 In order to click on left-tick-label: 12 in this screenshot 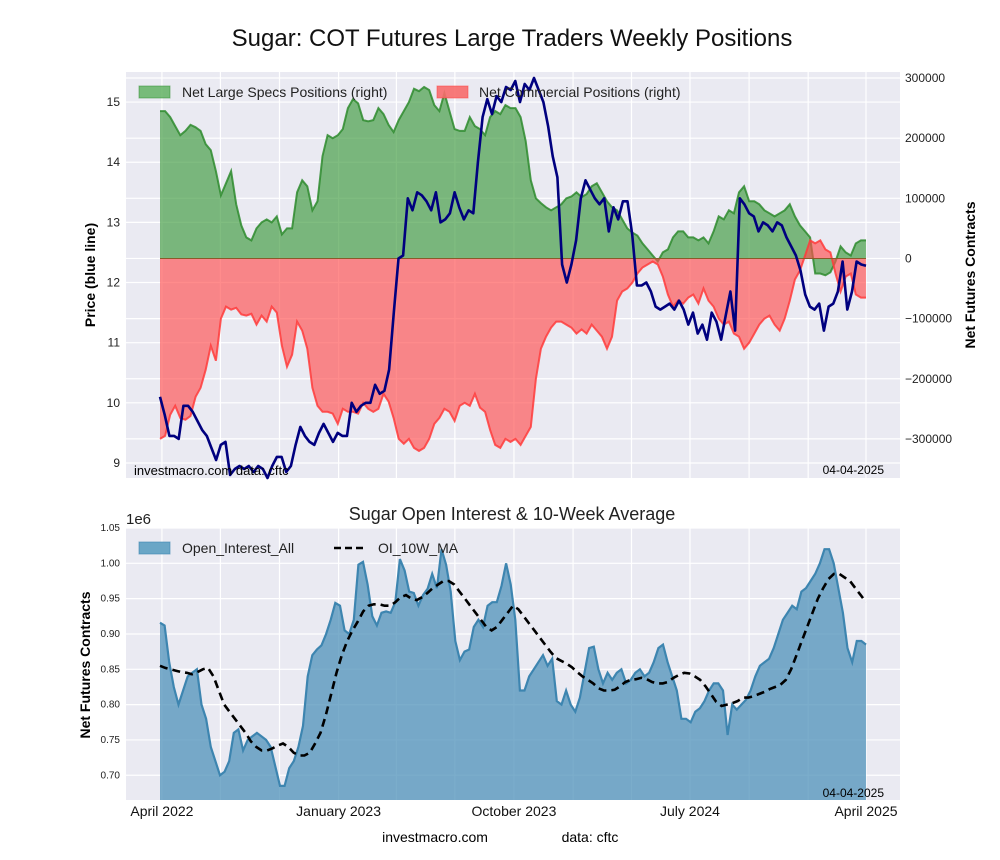, I will do `click(114, 283)`.